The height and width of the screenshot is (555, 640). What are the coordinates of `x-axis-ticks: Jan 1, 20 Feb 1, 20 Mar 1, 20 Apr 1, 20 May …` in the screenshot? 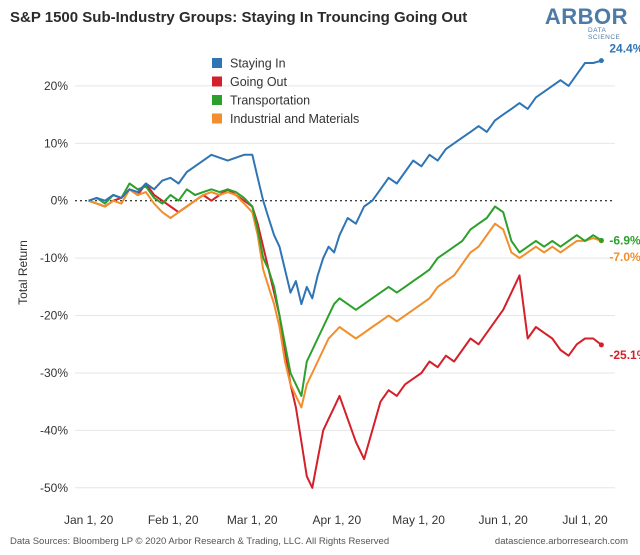 It's located at (336, 520).